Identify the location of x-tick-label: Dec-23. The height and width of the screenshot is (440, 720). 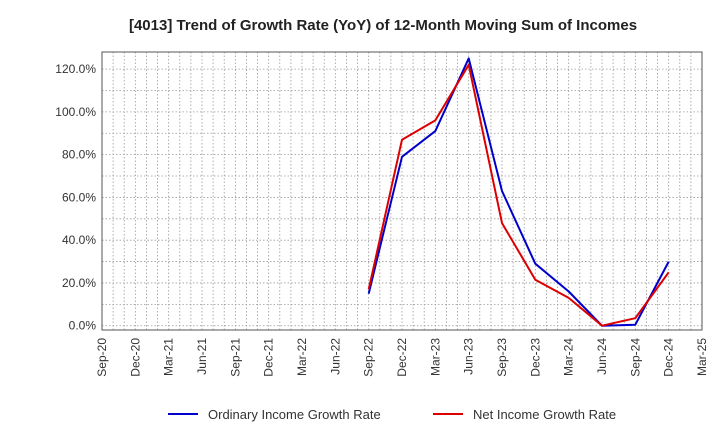
(535, 357).